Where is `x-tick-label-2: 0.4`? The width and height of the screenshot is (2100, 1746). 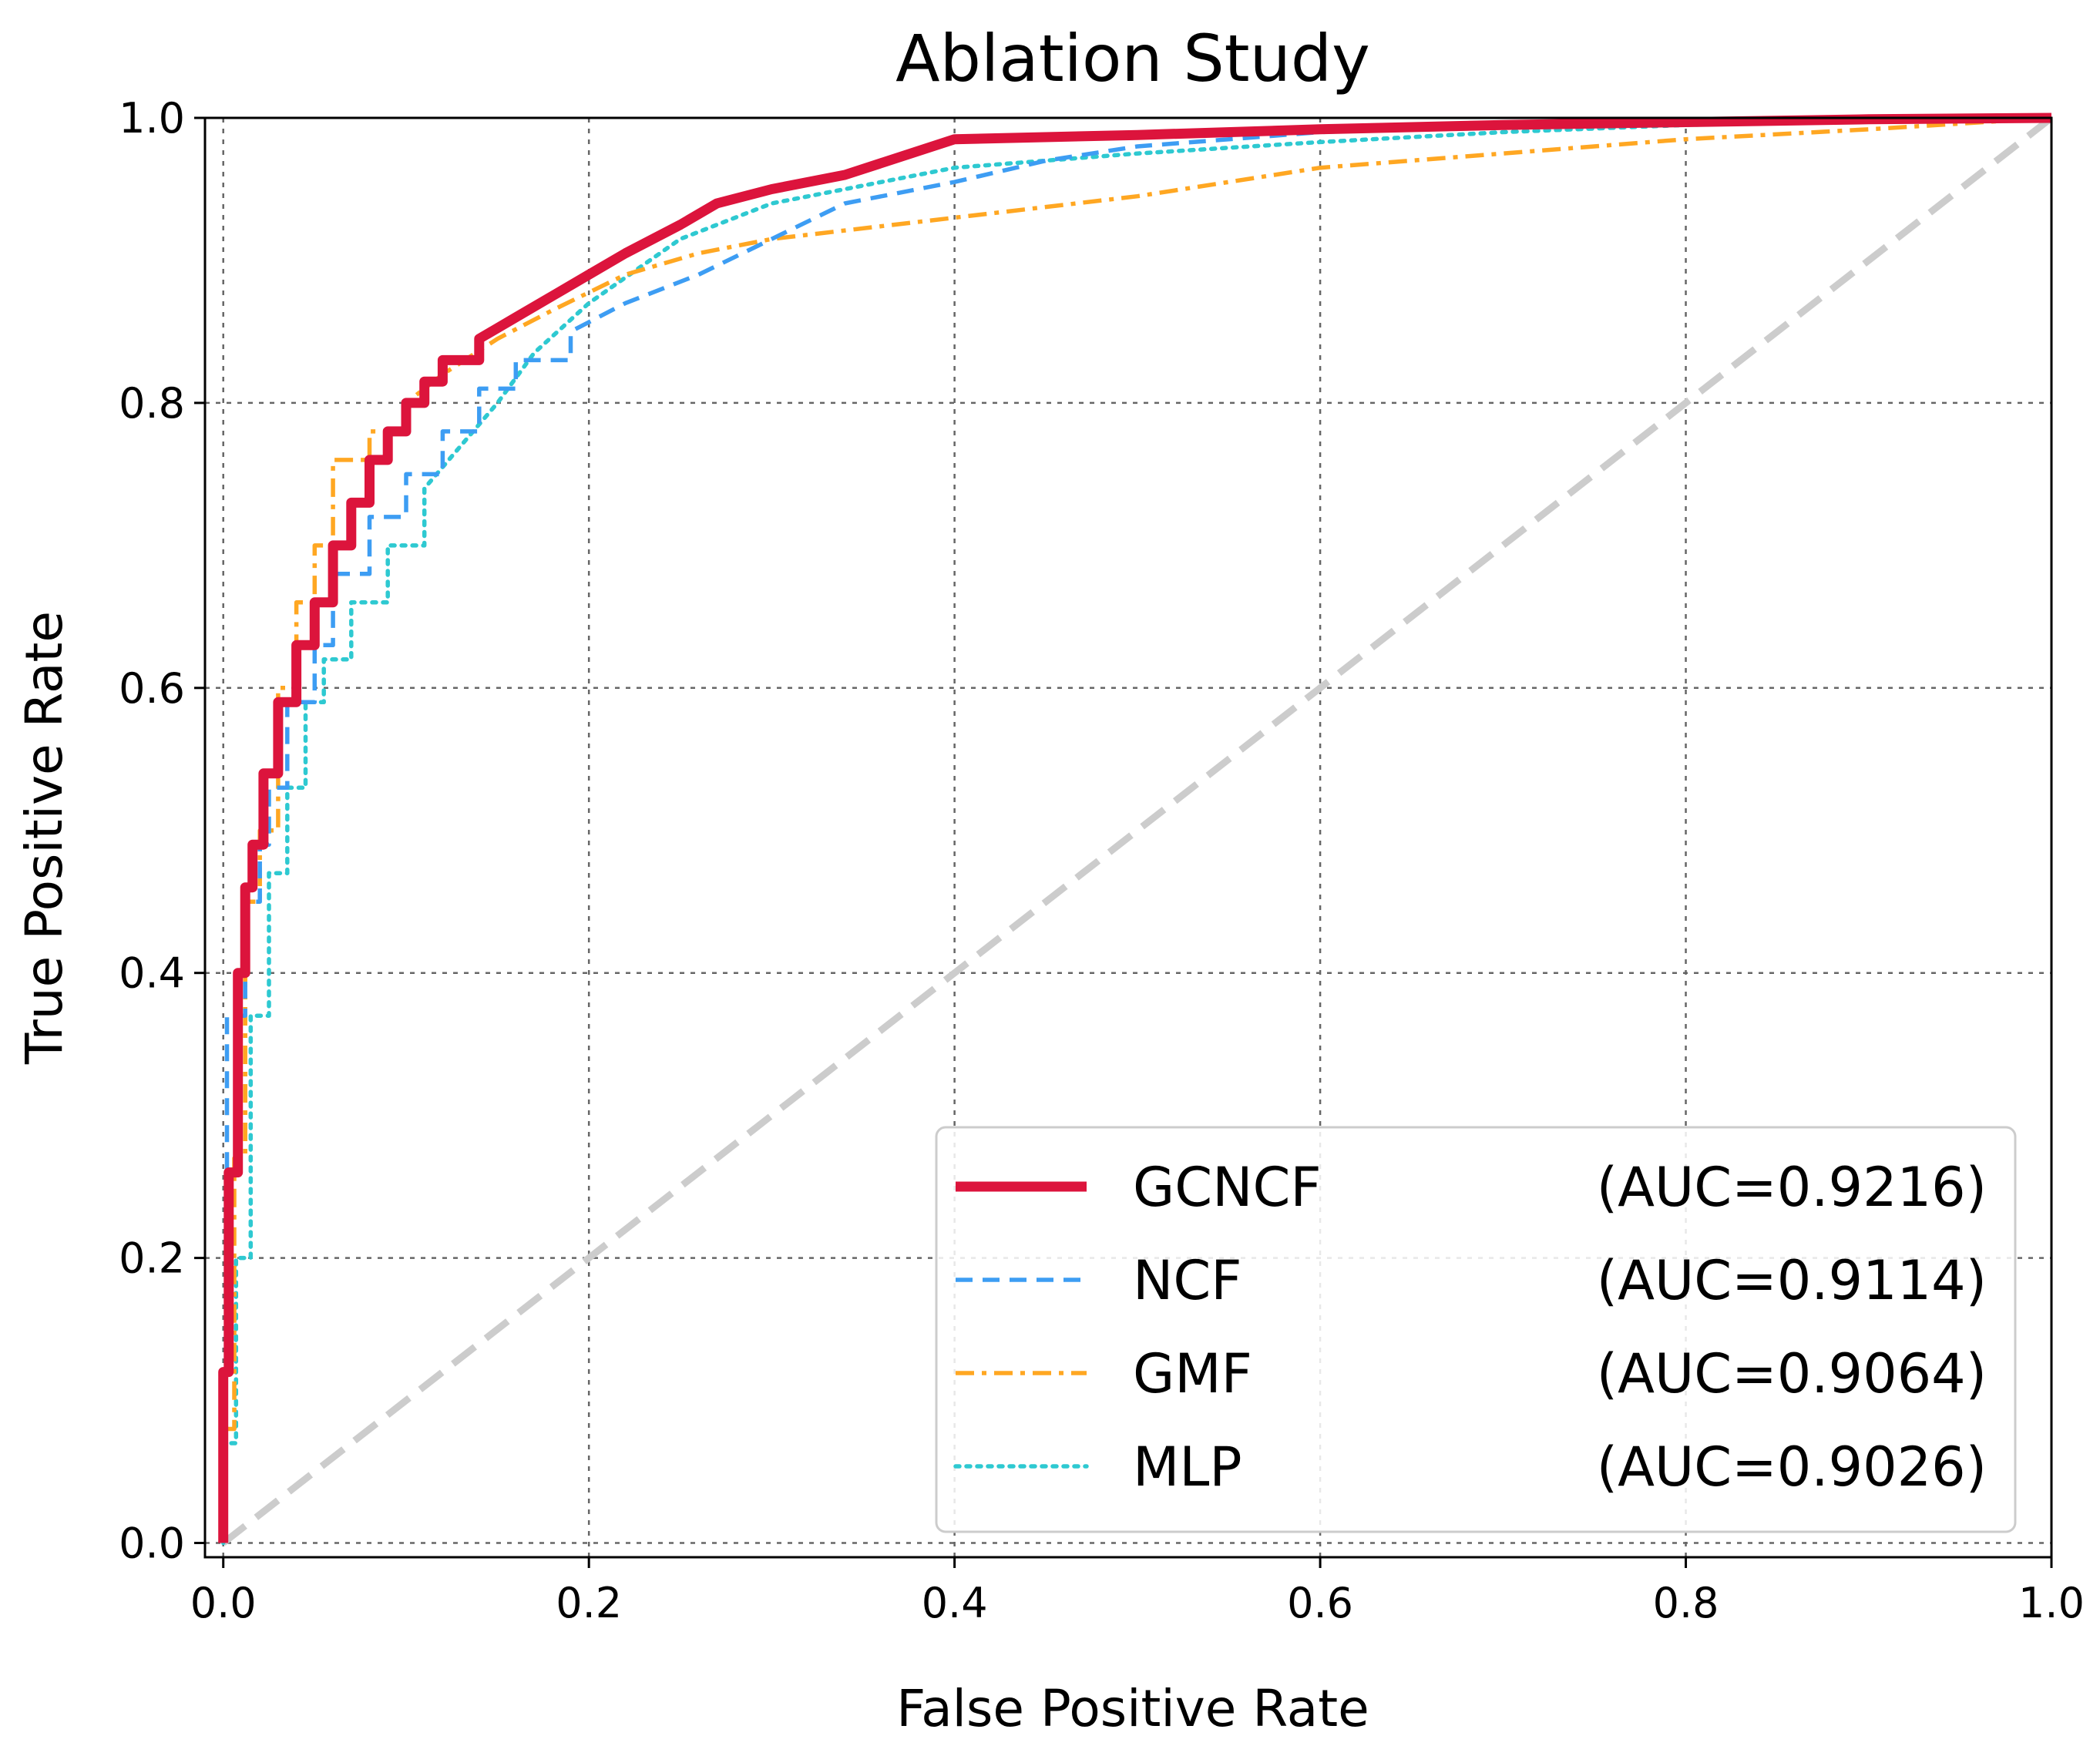
x-tick-label-2: 0.4 is located at coordinates (955, 1603).